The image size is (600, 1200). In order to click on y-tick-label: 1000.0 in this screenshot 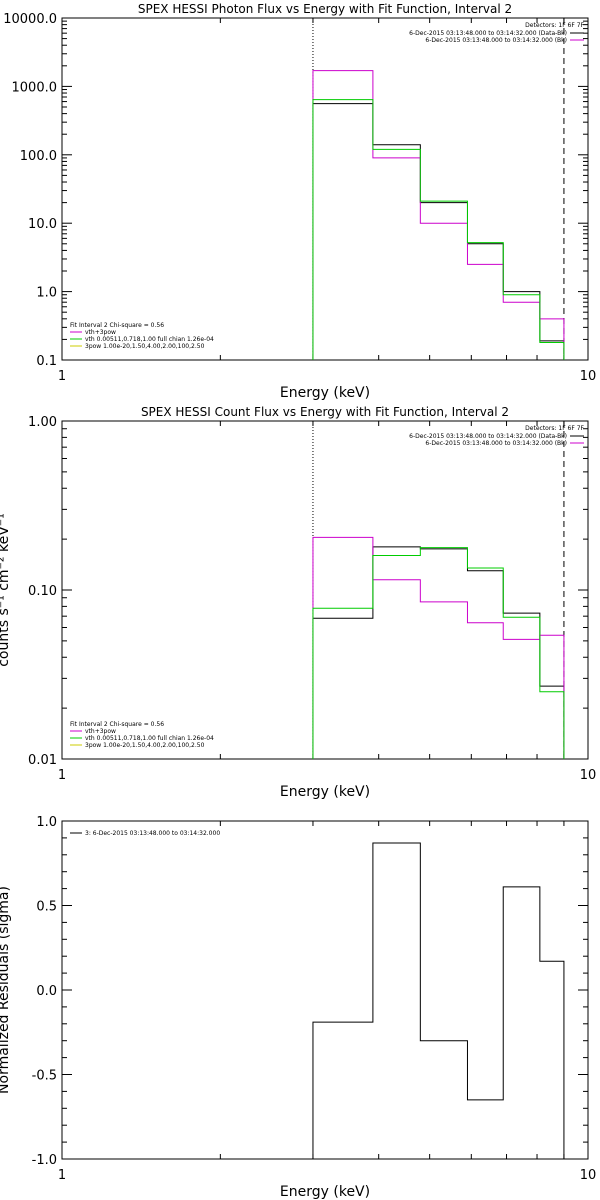, I will do `click(35, 87)`.